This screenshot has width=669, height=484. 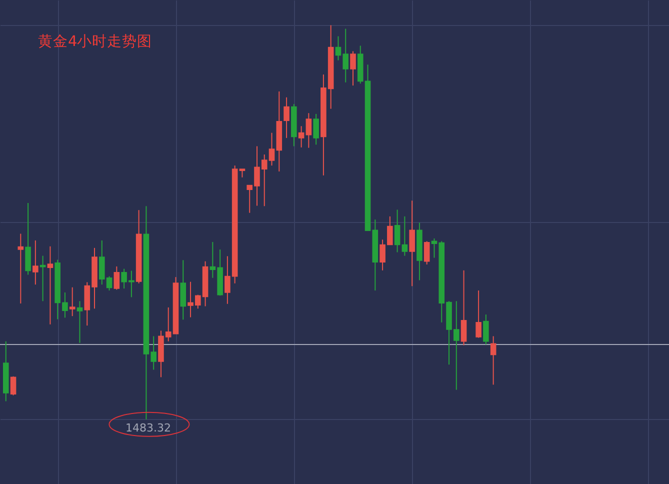 What do you see at coordinates (148, 427) in the screenshot?
I see `annotation: 1483.32` at bounding box center [148, 427].